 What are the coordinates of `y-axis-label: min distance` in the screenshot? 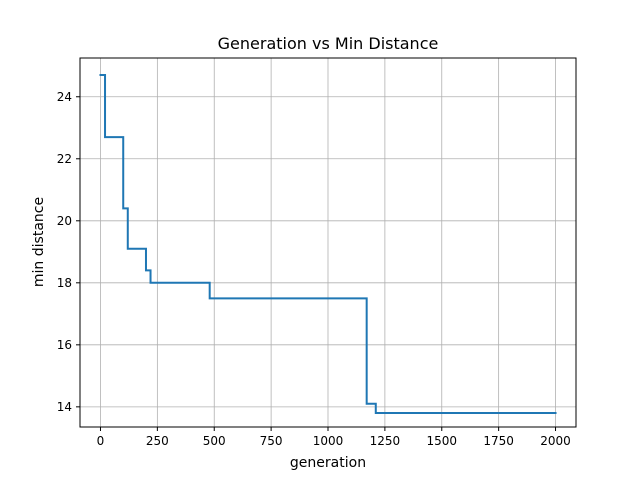 It's located at (39, 242).